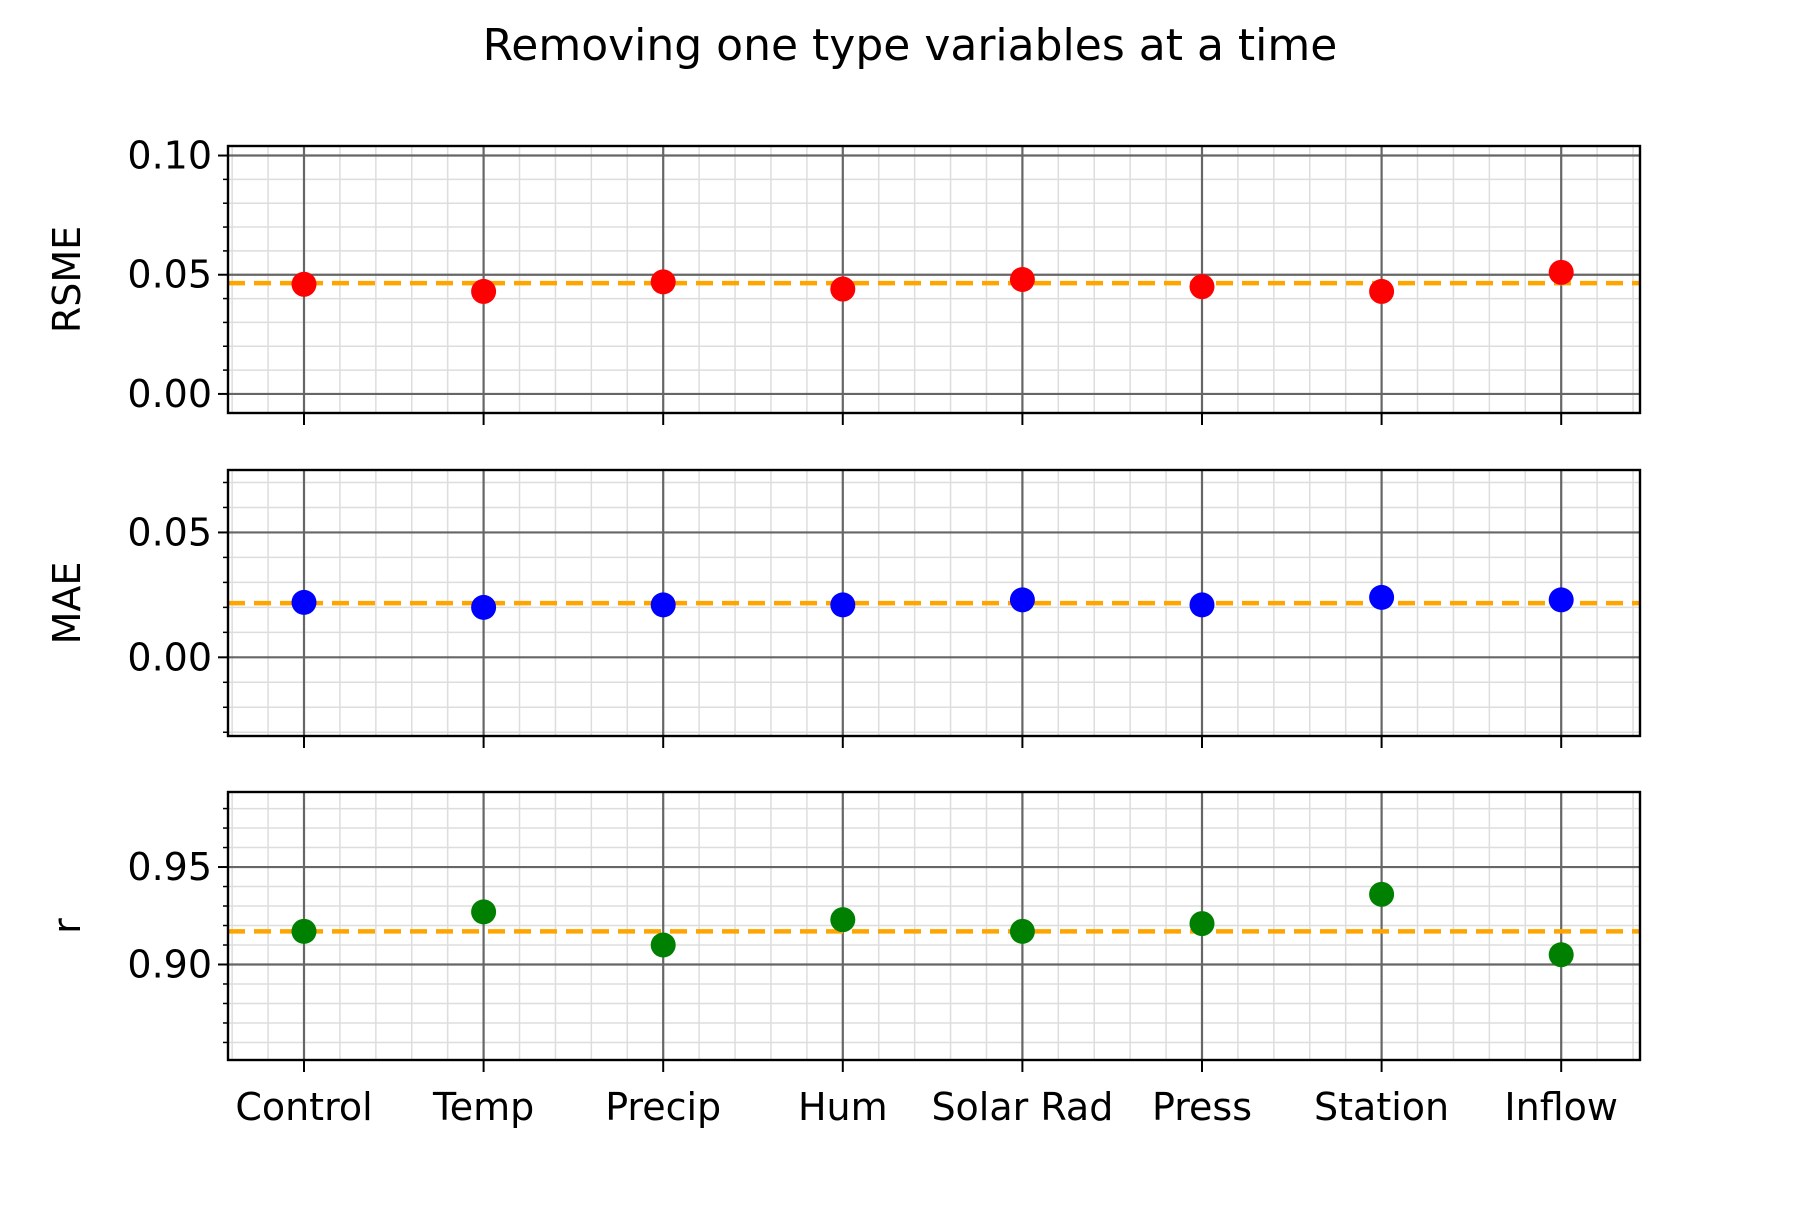 Image resolution: width=1800 pixels, height=1205 pixels. What do you see at coordinates (169, 394) in the screenshot?
I see `ytick-label-rsme: 0.00` at bounding box center [169, 394].